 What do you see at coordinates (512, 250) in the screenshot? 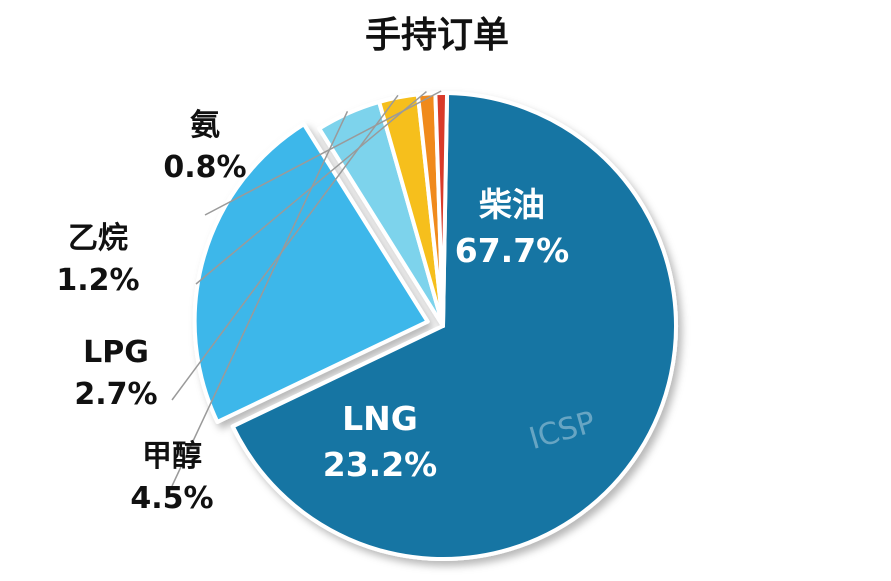
I see `slice-value-label: 67.7%` at bounding box center [512, 250].